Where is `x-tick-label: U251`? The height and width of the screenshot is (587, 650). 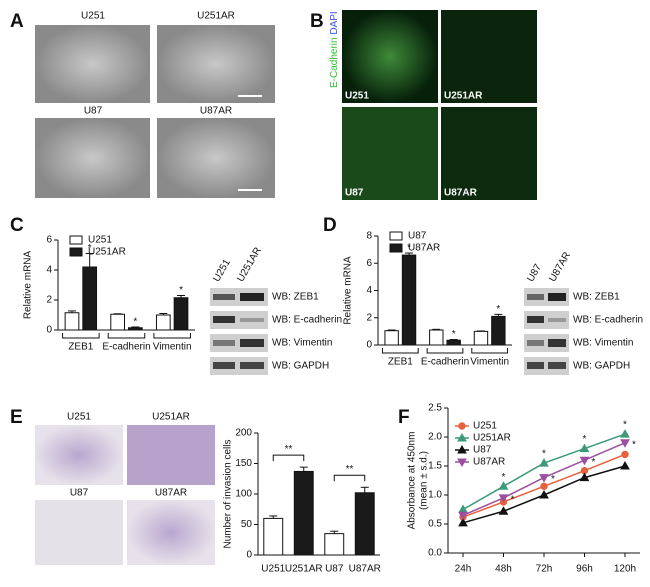
x-tick-label: U251 is located at coordinates (273, 569).